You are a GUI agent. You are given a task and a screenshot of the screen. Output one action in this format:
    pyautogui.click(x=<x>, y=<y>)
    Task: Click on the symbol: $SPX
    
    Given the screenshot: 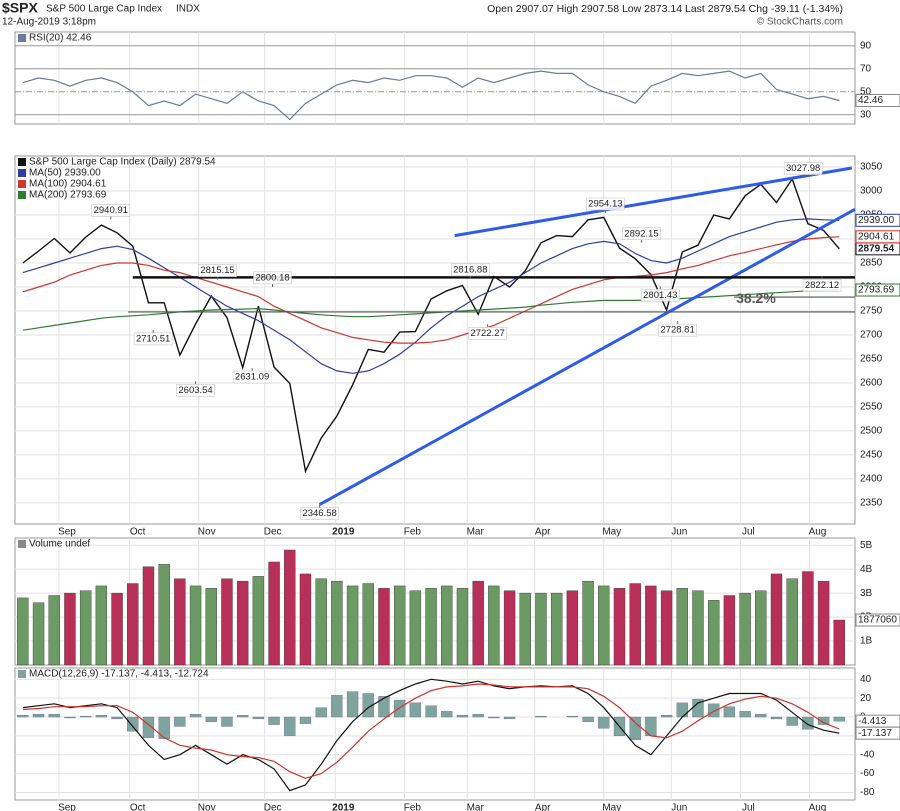 What is the action you would take?
    pyautogui.click(x=20, y=8)
    